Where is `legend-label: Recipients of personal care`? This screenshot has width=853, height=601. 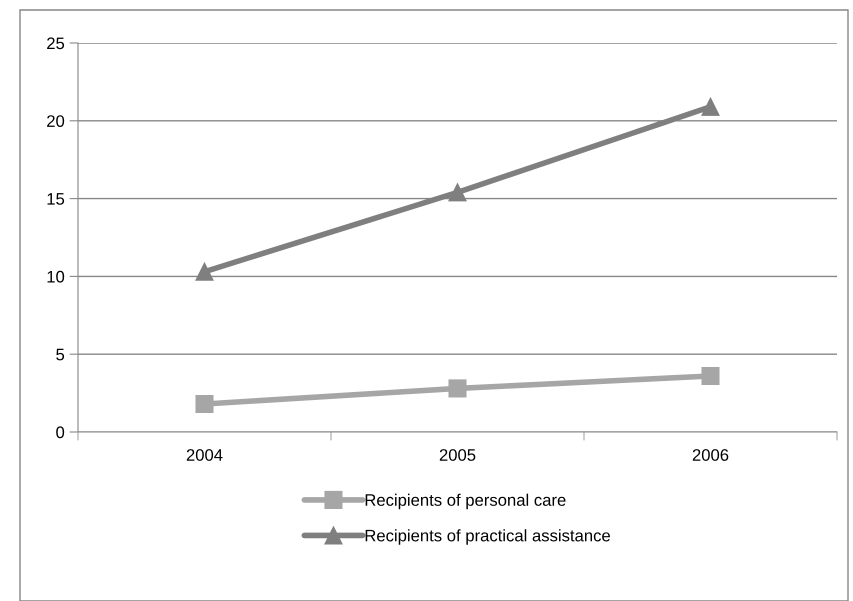
legend-label: Recipients of personal care is located at coordinates (466, 502).